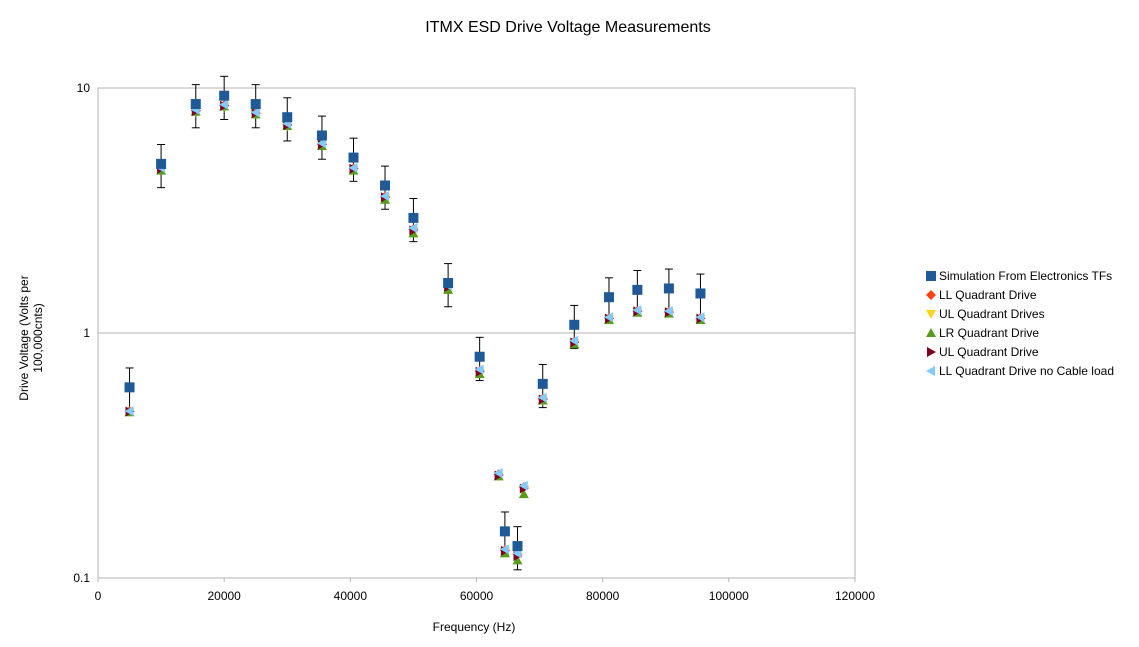 The height and width of the screenshot is (647, 1139). What do you see at coordinates (474, 627) in the screenshot?
I see `x-axis-label: Frequency (Hz)` at bounding box center [474, 627].